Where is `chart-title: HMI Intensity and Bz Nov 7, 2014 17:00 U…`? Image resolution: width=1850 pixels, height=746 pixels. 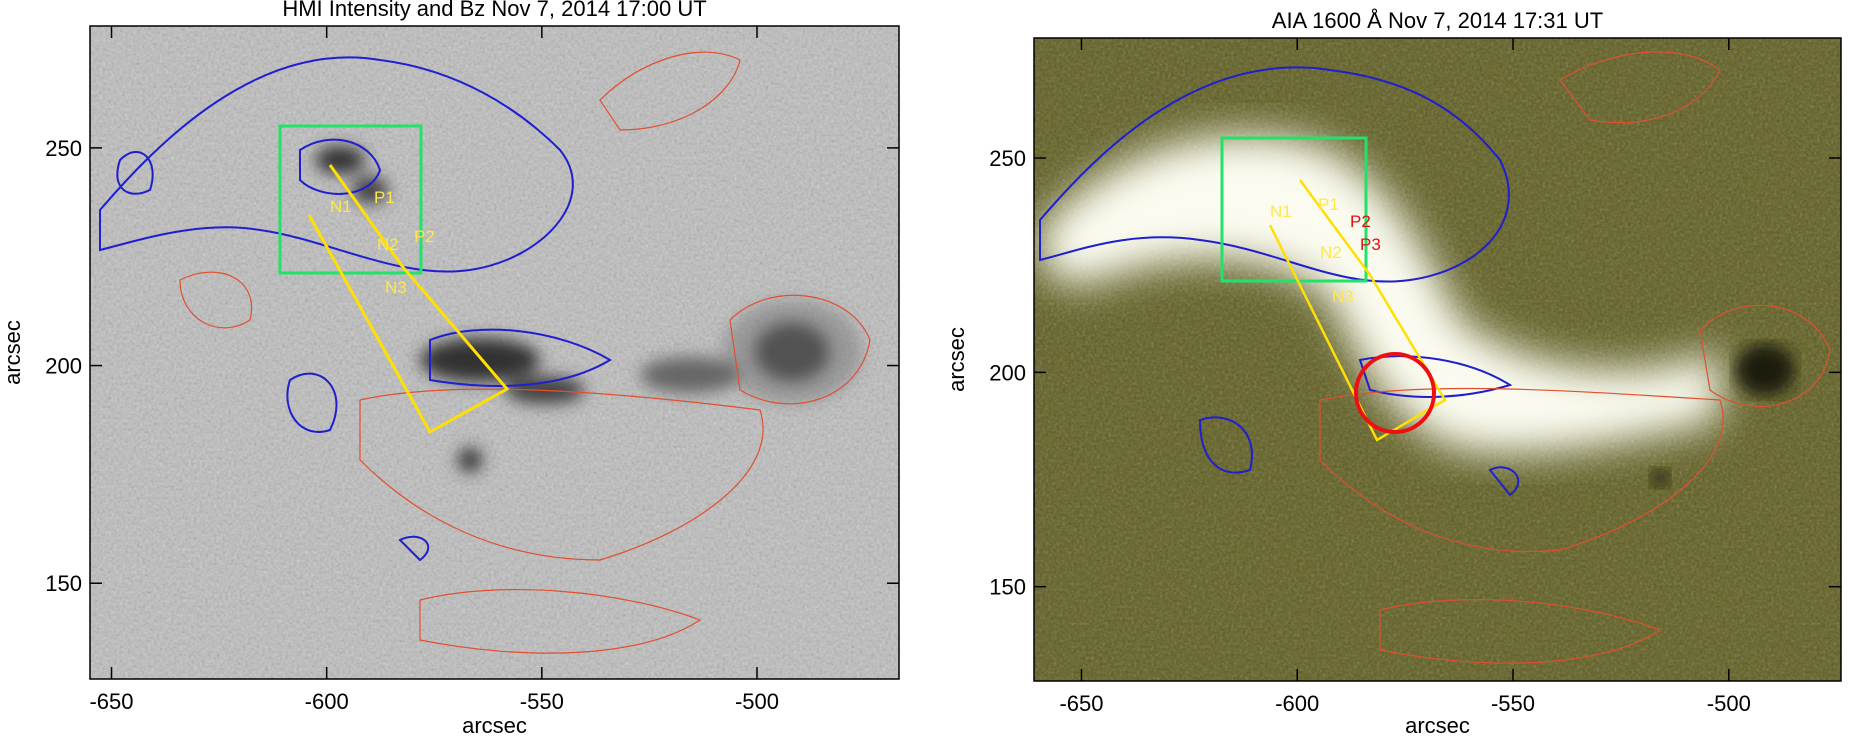
chart-title: HMI Intensity and Bz Nov 7, 2014 17:00 U… is located at coordinates (494, 10).